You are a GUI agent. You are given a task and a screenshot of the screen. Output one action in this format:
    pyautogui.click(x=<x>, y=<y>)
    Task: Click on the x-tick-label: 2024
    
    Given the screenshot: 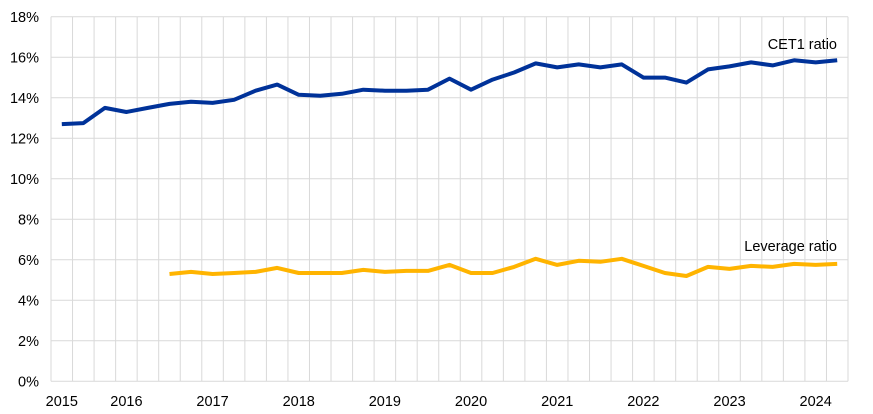 What is the action you would take?
    pyautogui.click(x=816, y=402)
    